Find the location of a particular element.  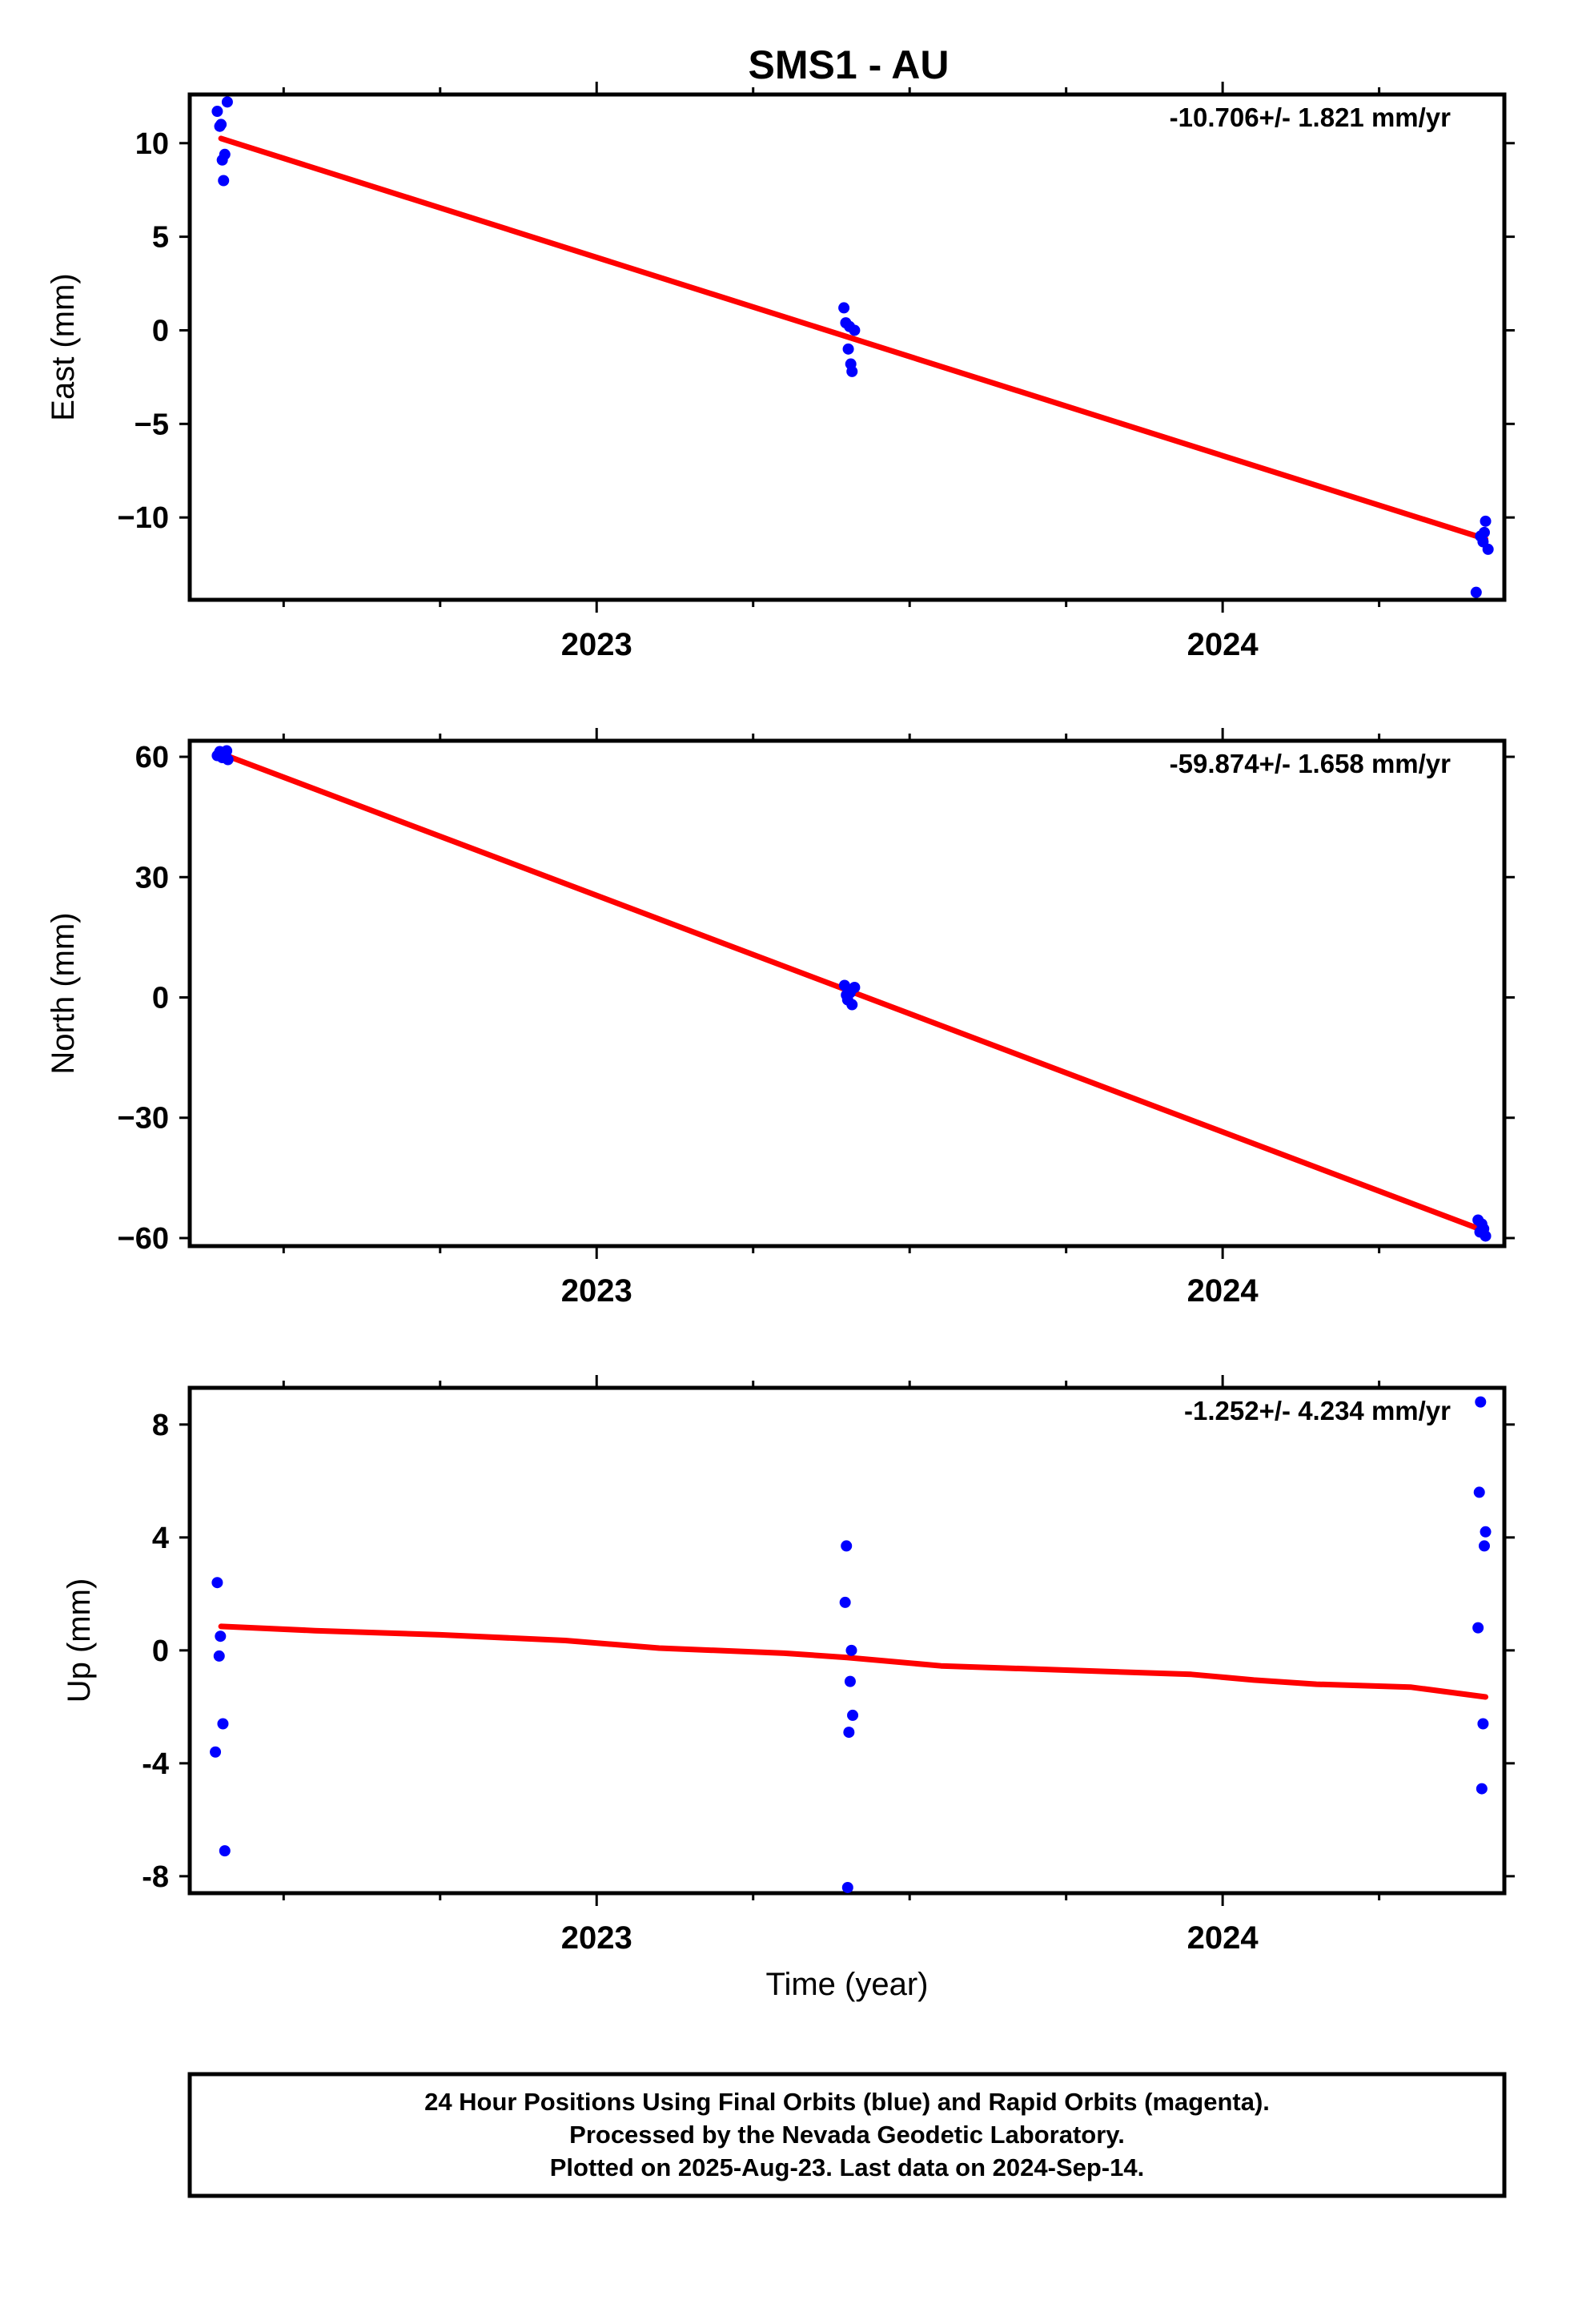

up-ytick-label: -8 is located at coordinates (155, 1877).